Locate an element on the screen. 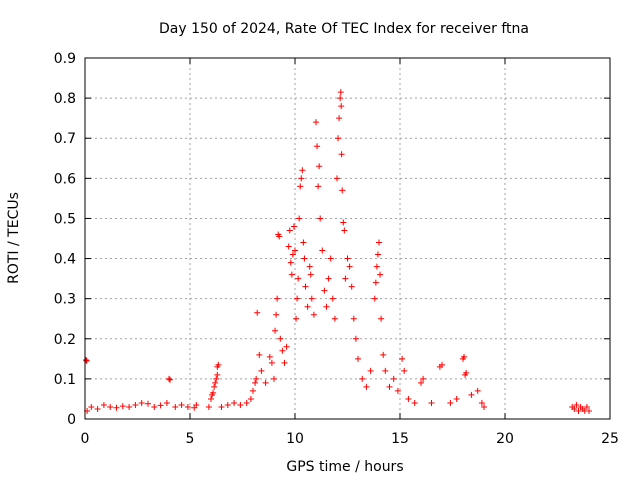 The image size is (640, 480). x-tick-label: 10 is located at coordinates (295, 439).